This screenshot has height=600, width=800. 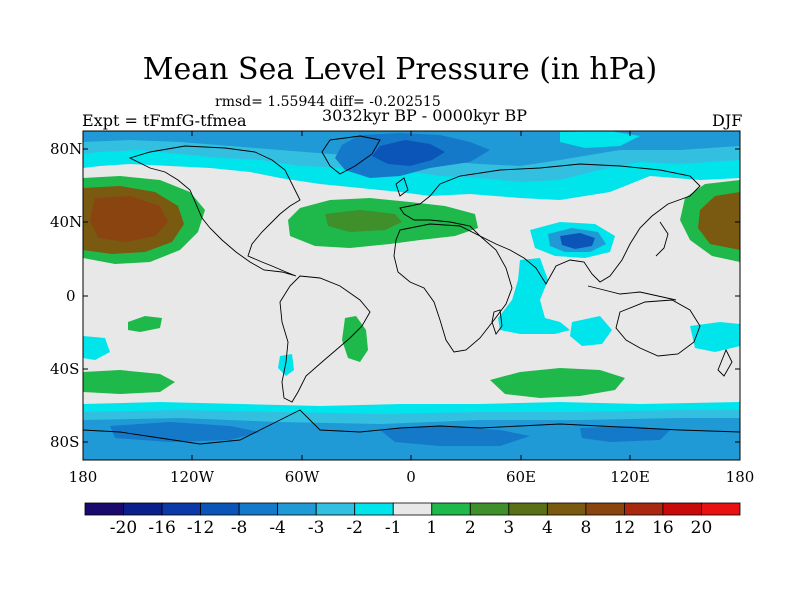 What do you see at coordinates (96, 348) in the screenshot?
I see `sw-pacific-cyan` at bounding box center [96, 348].